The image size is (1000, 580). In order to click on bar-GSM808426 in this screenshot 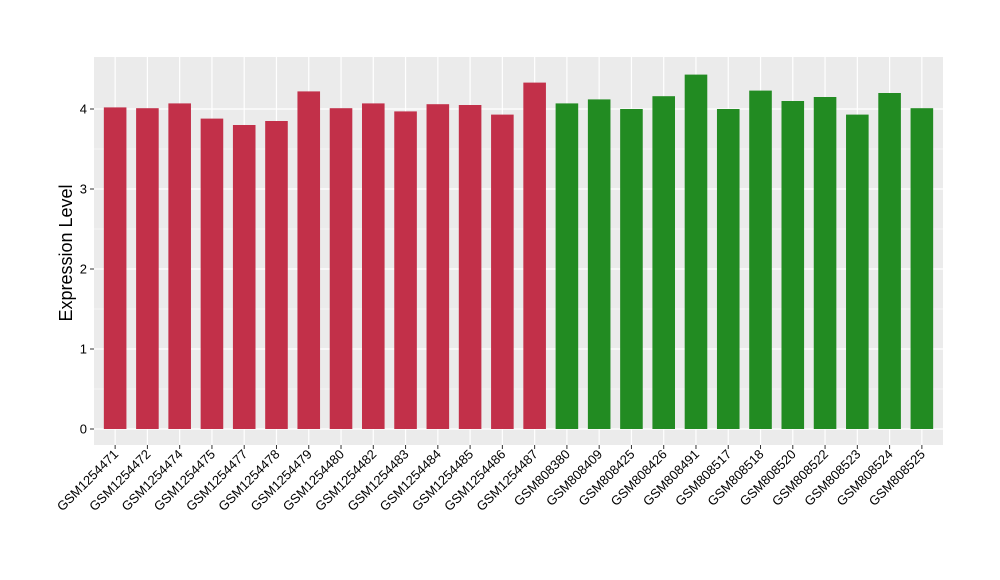, I will do `click(664, 262)`.